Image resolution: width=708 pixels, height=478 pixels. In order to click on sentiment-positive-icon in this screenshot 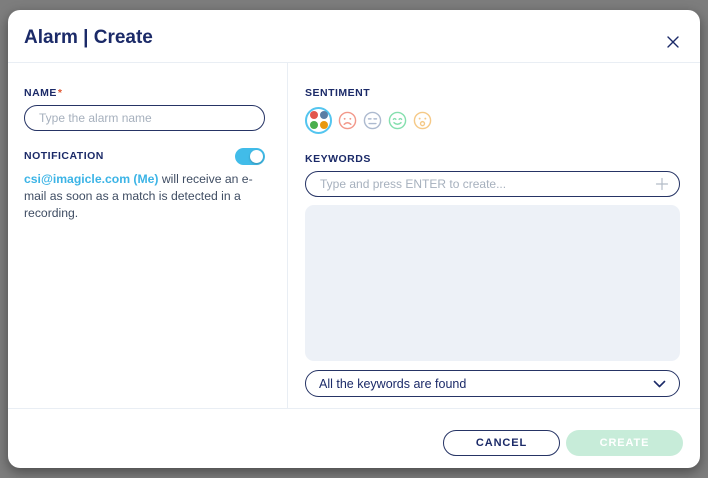, I will do `click(397, 120)`.